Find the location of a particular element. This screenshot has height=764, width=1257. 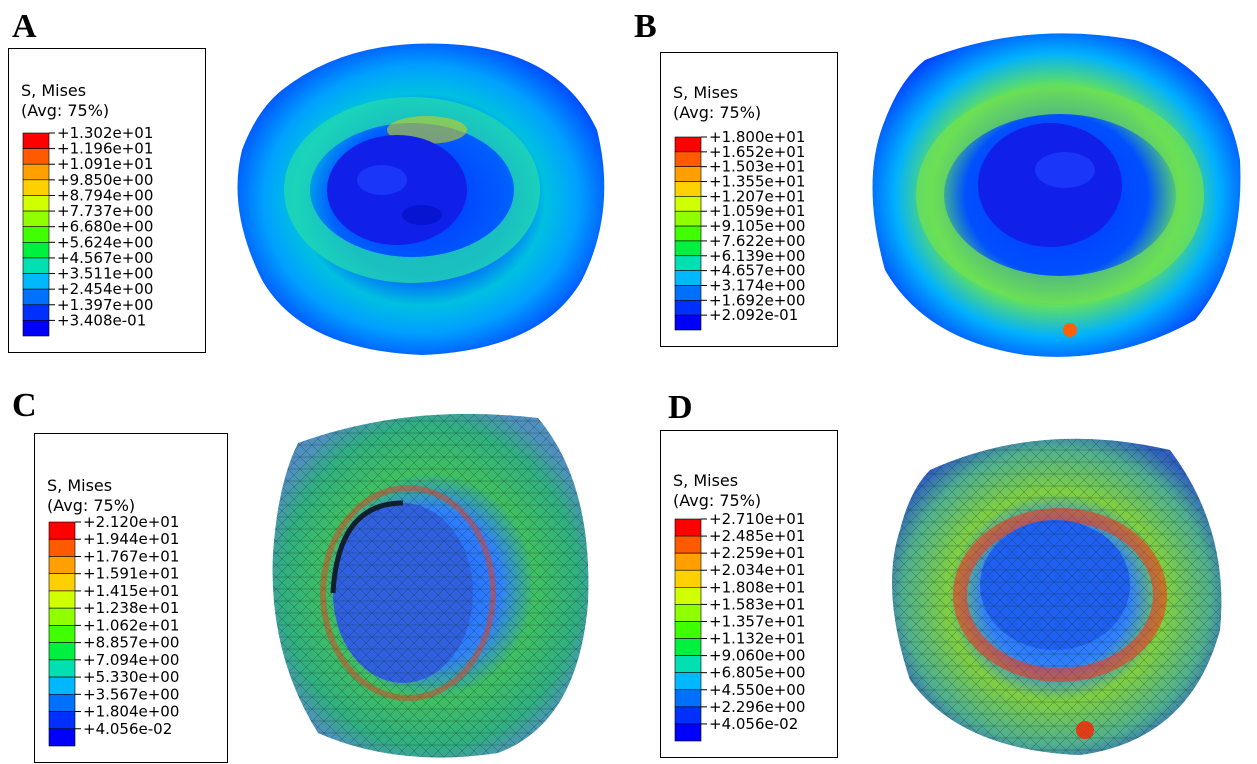

legend-tick-label: +9.105e+00 is located at coordinates (757, 226).